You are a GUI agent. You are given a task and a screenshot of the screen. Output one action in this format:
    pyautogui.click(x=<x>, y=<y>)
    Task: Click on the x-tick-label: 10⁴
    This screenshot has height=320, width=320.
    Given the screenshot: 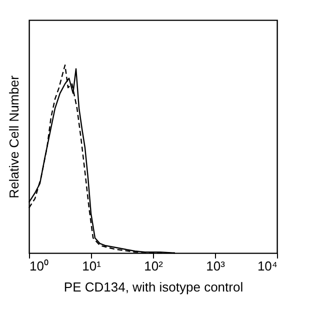 What is the action you would take?
    pyautogui.click(x=267, y=266)
    